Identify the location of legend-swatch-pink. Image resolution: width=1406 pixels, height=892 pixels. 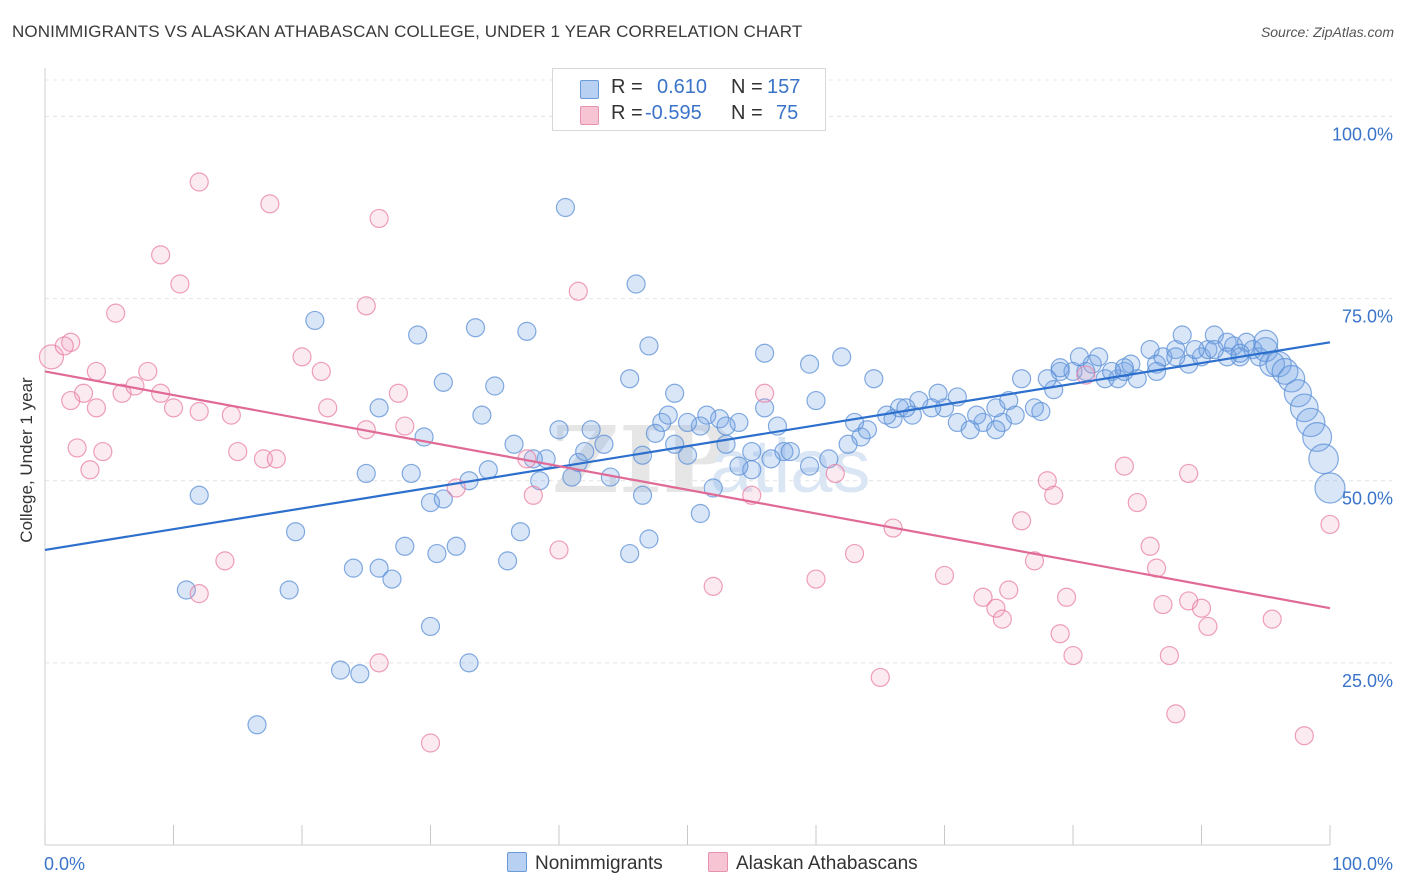
(589, 115).